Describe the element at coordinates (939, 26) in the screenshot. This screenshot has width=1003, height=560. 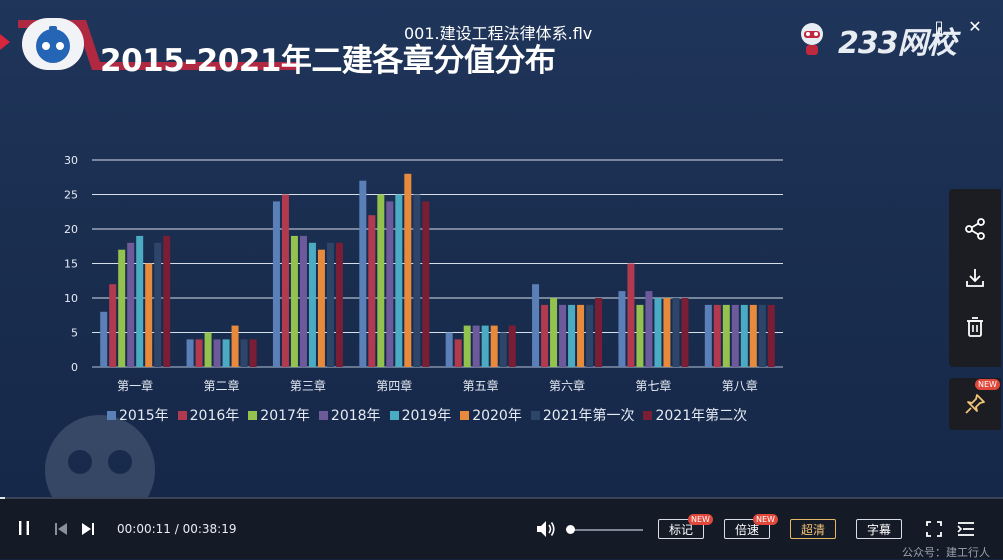
I see `restore-window-icon: ▯` at that location.